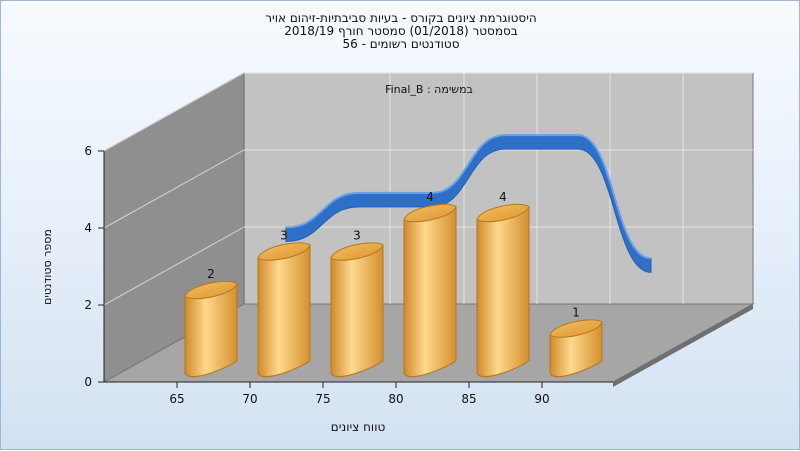 This screenshot has width=800, height=451. What do you see at coordinates (401, 44) in the screenshot?
I see `chart-title-line-3: סטודנטים רשומים - 56` at bounding box center [401, 44].